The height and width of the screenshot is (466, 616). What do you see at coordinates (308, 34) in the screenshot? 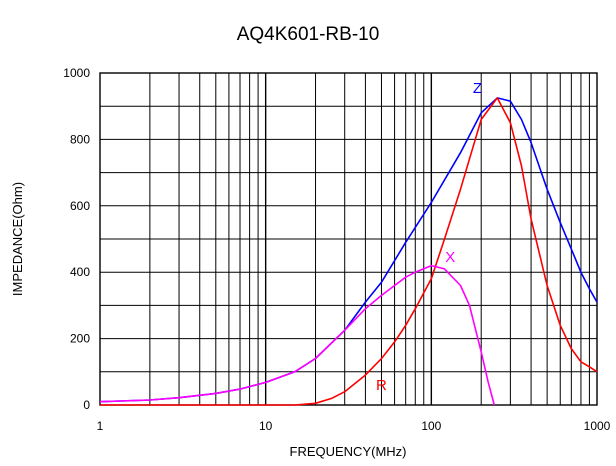
I see `chart-title: AQ4K601-RB-10` at bounding box center [308, 34].